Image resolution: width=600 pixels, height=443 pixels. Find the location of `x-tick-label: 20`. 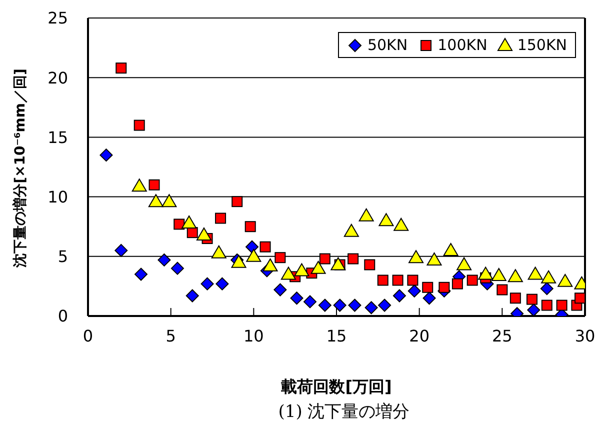

x-tick-label: 20 is located at coordinates (419, 336).